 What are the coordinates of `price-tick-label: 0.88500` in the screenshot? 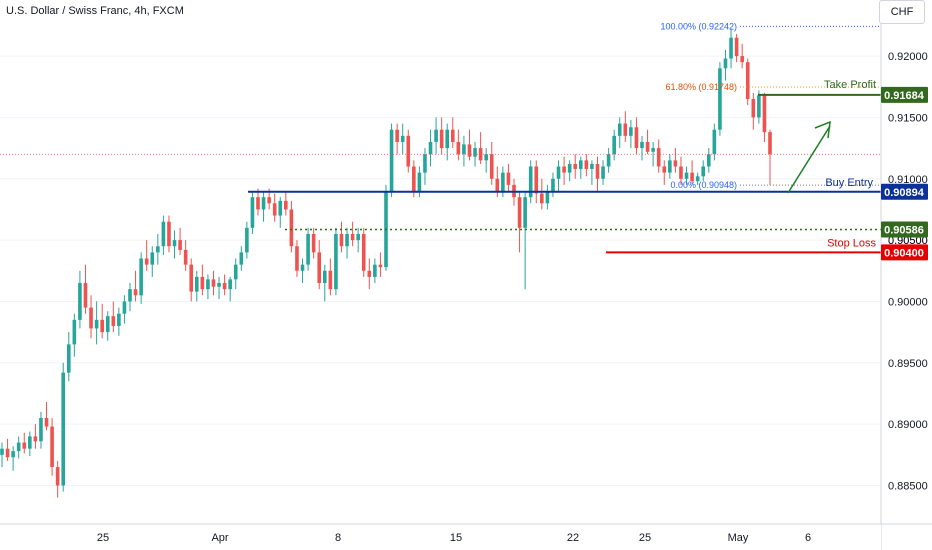 It's located at (908, 486).